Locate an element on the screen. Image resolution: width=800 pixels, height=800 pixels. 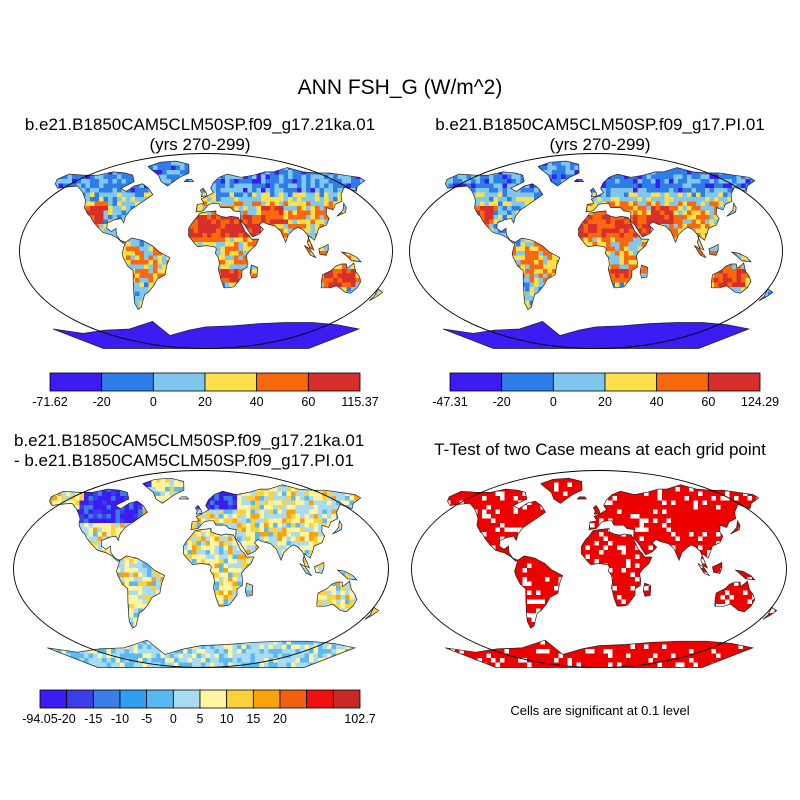
colorbar-difference-label: -10 is located at coordinates (120, 719).